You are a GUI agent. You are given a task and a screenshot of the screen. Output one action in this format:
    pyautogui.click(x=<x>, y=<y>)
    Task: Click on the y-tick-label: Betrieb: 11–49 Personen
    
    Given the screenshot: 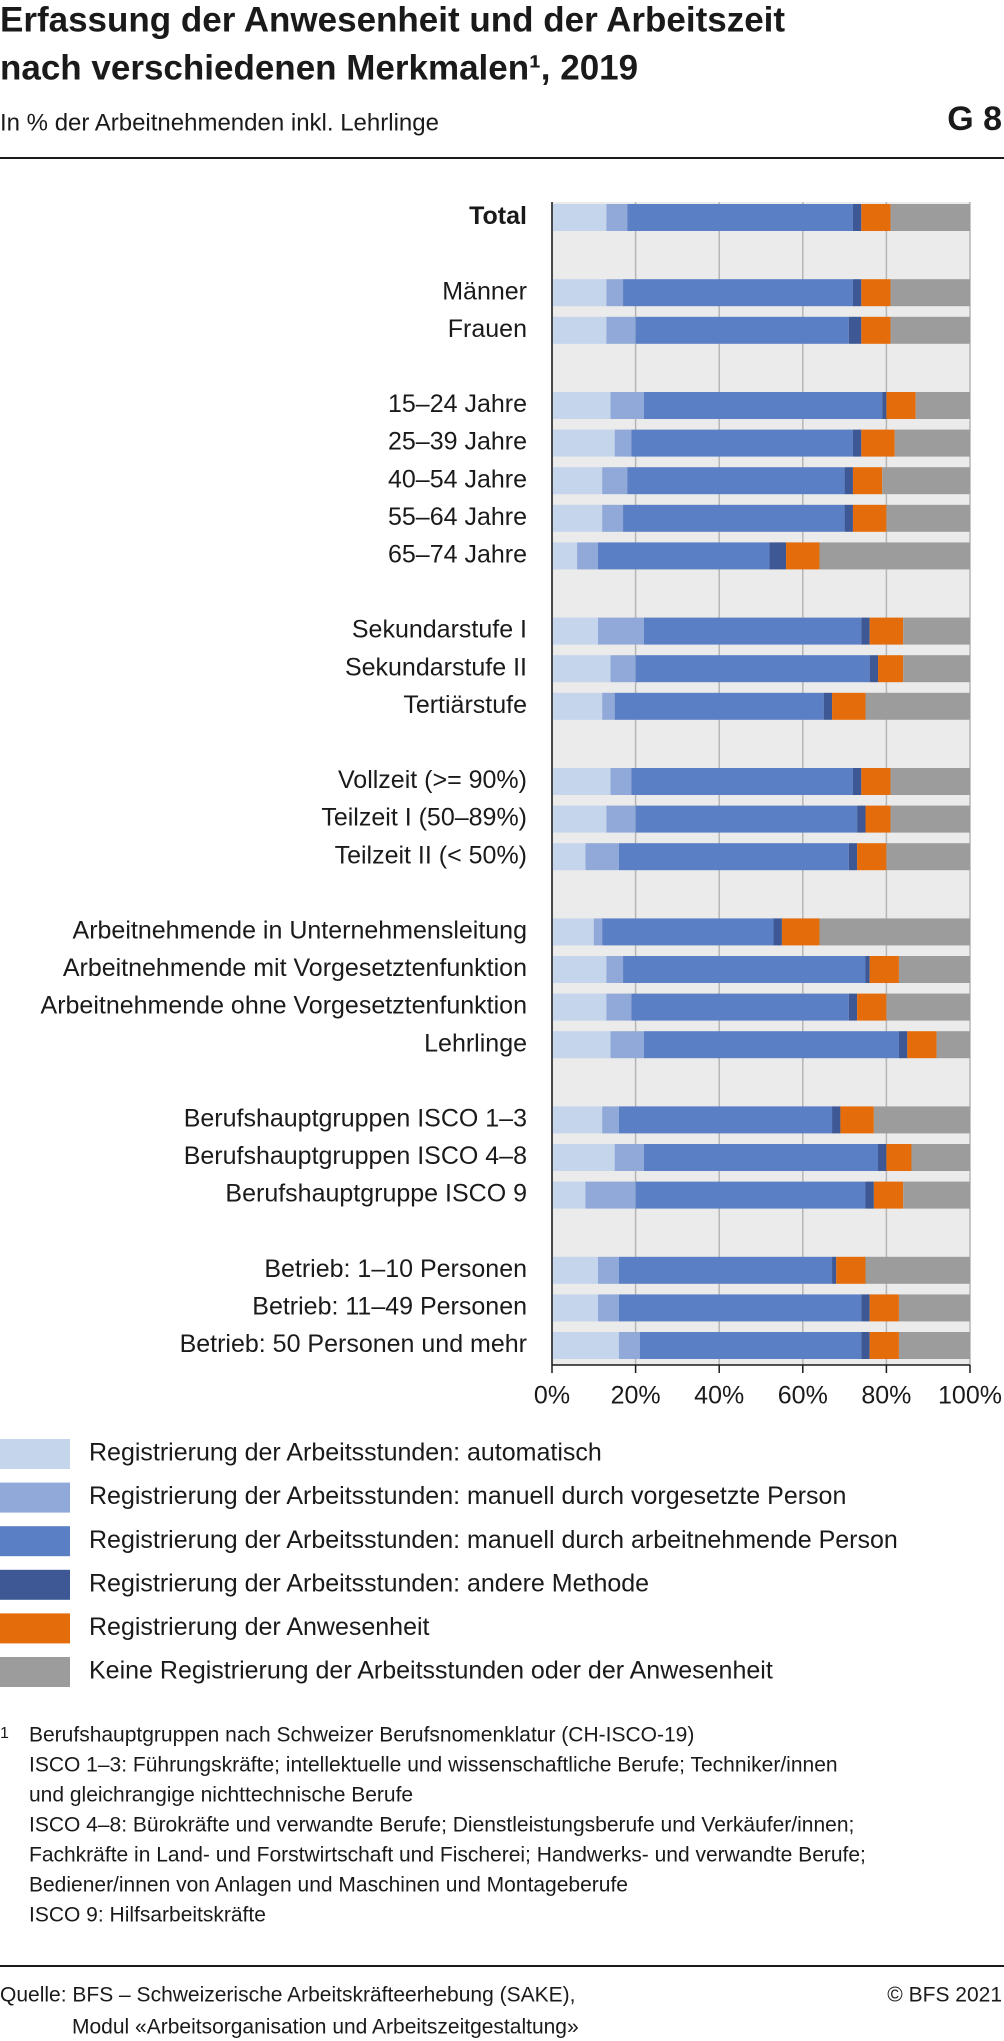 What is the action you would take?
    pyautogui.click(x=389, y=1307)
    